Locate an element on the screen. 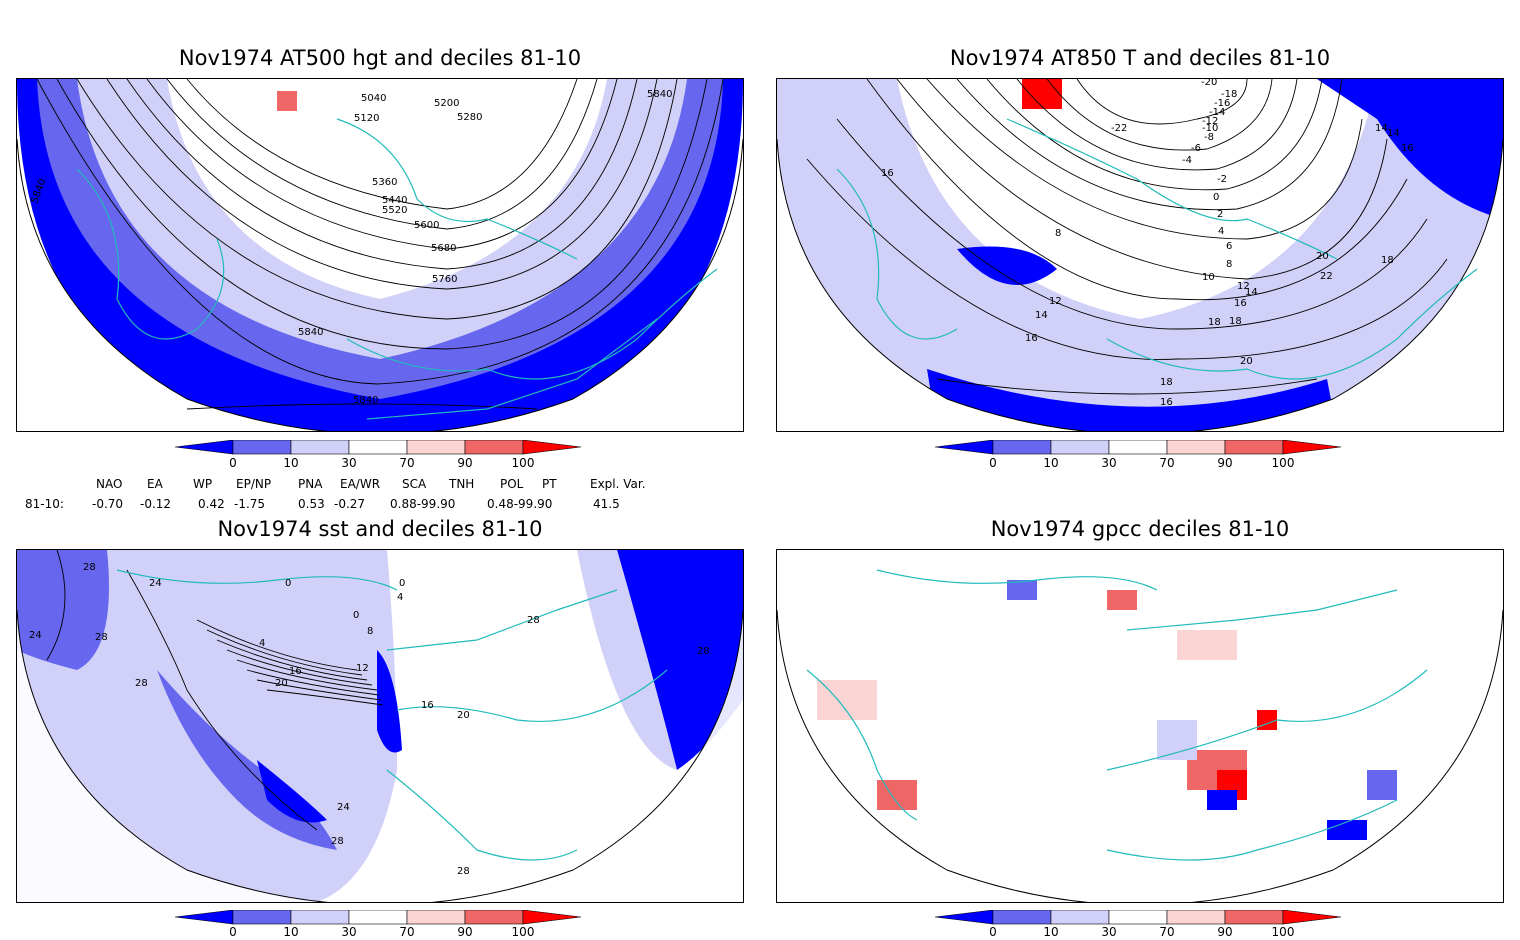 This screenshot has height=940, width=1520. panel-title-t850: Nov1974 AT850 T and deciles 81-10 is located at coordinates (1140, 58).